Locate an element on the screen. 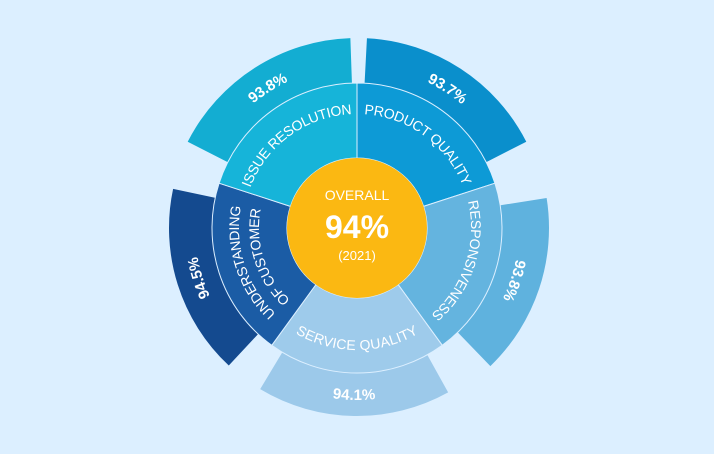  center-title: OVERALL is located at coordinates (357, 195).